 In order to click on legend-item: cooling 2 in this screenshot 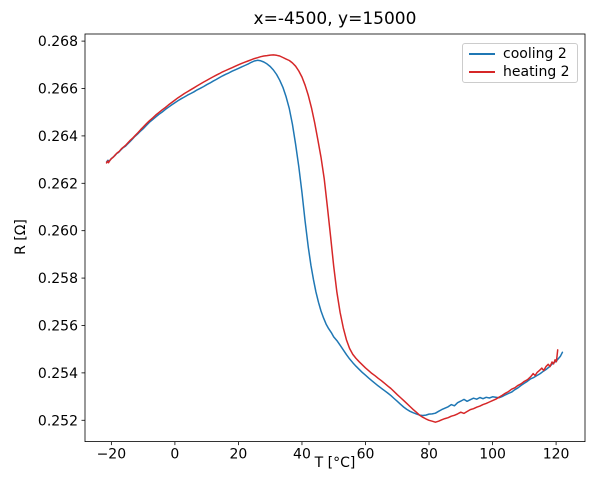, I will do `click(520, 54)`.